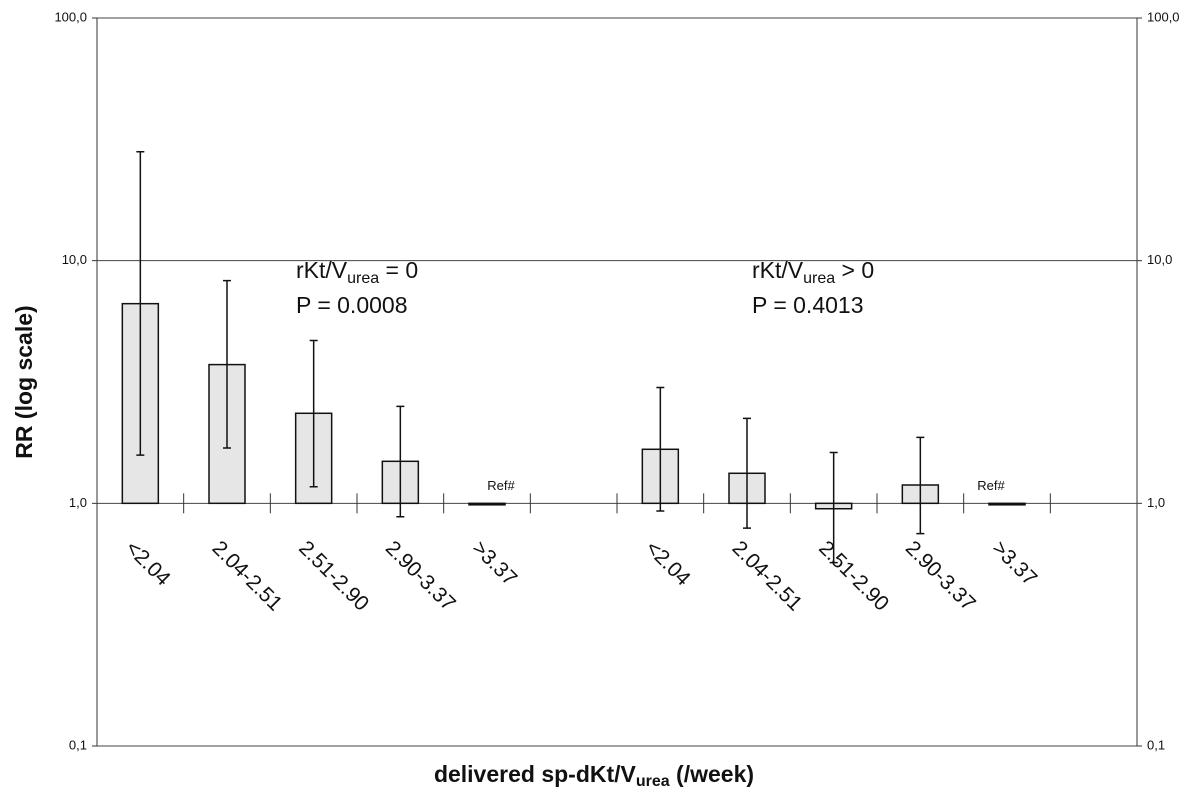 The image size is (1188, 790). Describe the element at coordinates (352, 305) in the screenshot. I see `annotation-p: P = 0.0008` at that location.